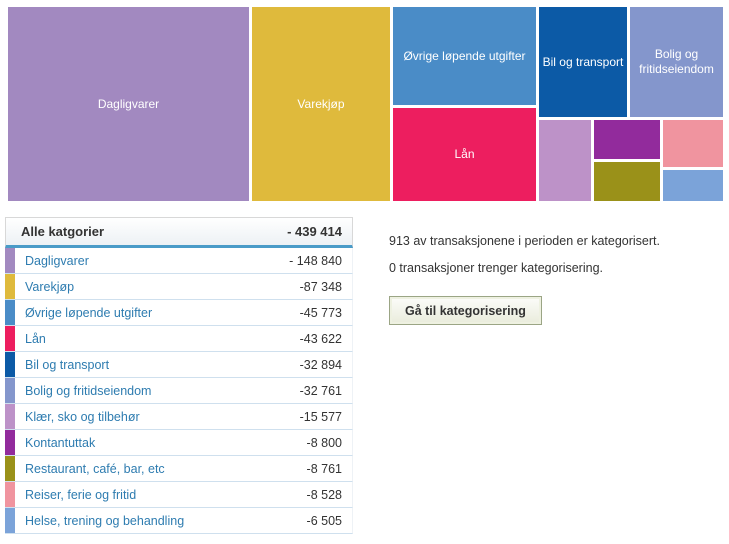 Image resolution: width=729 pixels, height=544 pixels. I want to click on treemap-block-helse-trening-og-behandling, so click(693, 185).